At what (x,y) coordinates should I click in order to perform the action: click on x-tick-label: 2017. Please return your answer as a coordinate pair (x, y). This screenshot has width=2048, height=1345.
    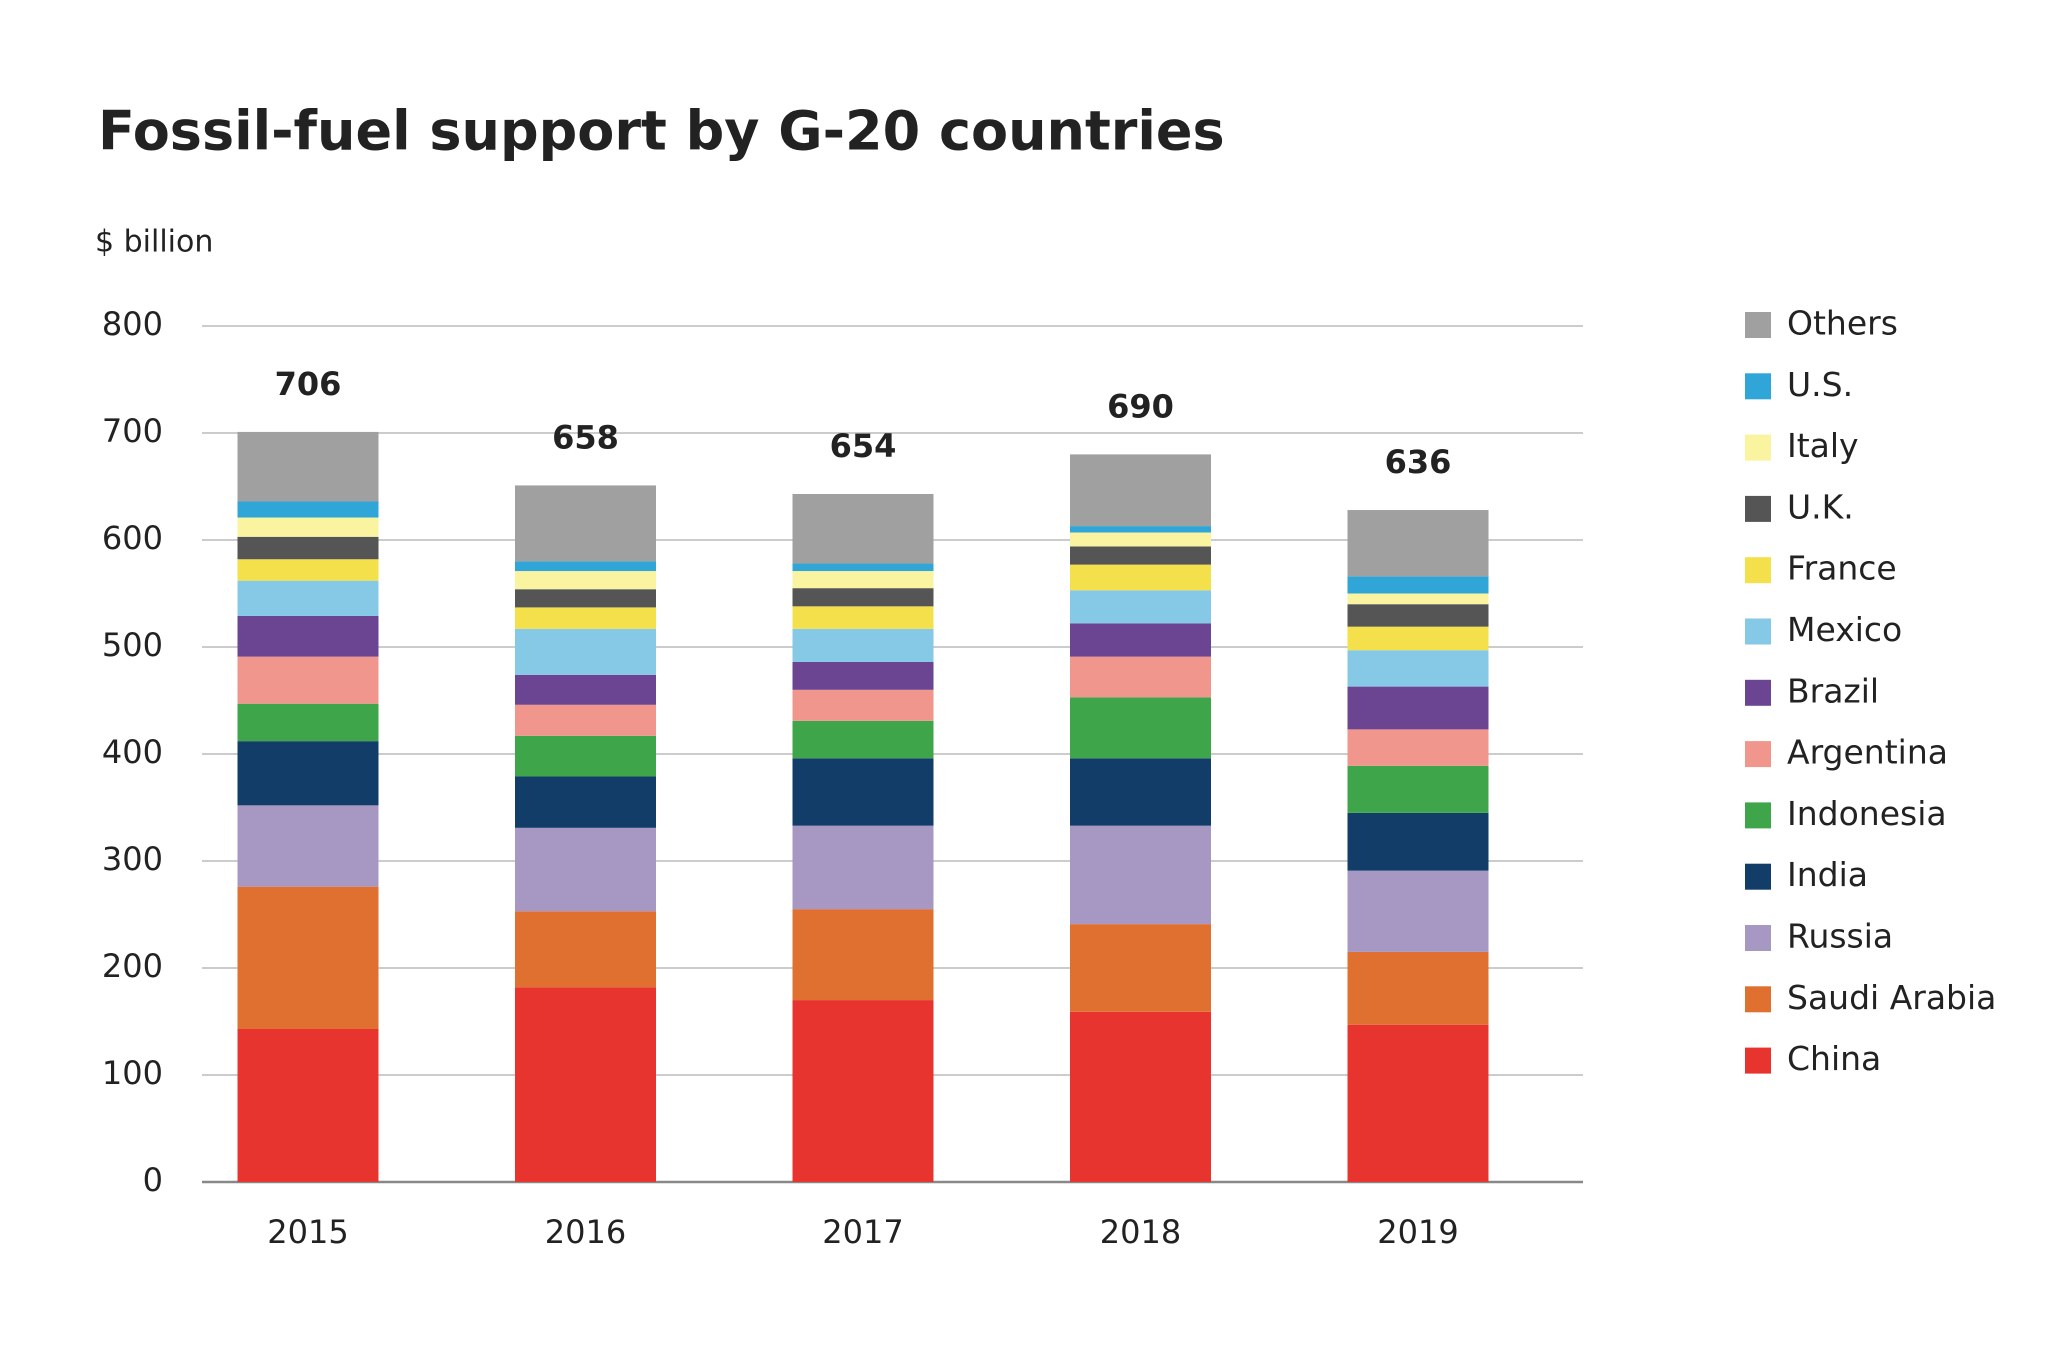
    Looking at the image, I should click on (862, 1232).